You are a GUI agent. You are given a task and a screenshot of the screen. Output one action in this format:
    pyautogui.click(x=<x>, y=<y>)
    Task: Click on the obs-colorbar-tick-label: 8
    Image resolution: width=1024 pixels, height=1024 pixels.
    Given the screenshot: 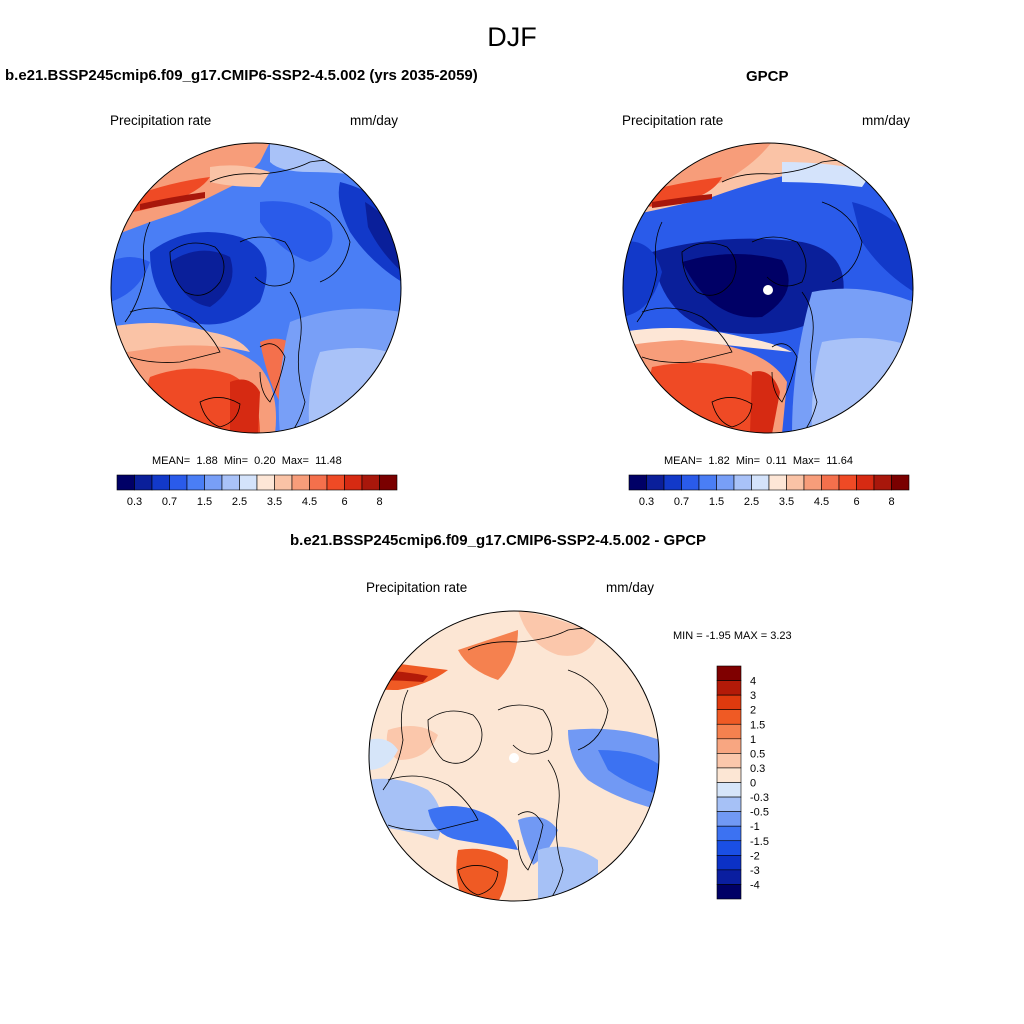 What is the action you would take?
    pyautogui.click(x=891, y=502)
    